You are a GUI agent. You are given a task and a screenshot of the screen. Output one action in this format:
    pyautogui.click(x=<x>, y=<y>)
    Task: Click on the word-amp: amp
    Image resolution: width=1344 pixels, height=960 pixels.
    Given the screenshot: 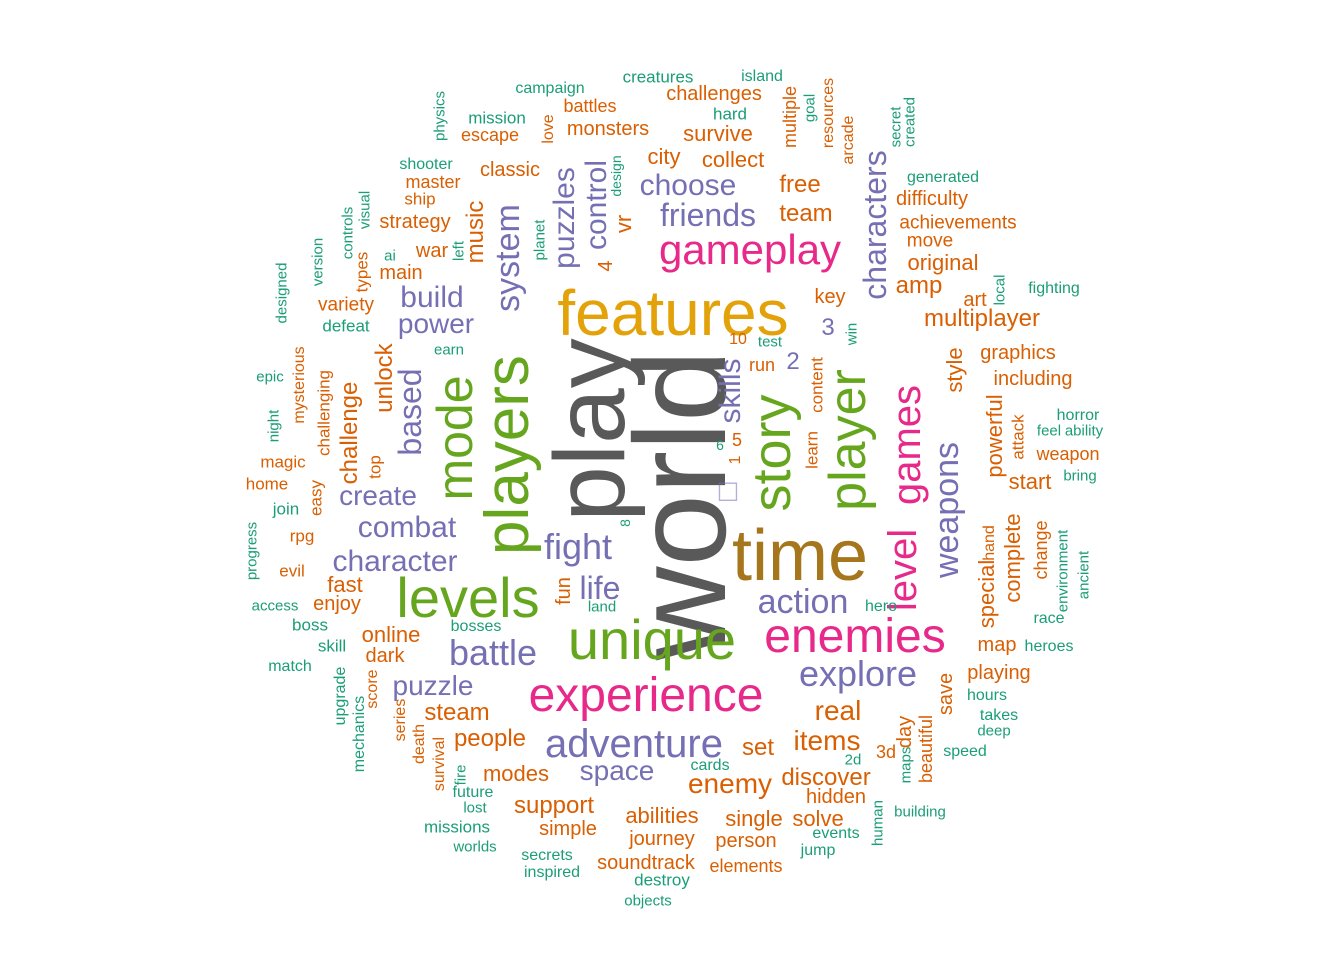 What is the action you would take?
    pyautogui.click(x=919, y=285)
    